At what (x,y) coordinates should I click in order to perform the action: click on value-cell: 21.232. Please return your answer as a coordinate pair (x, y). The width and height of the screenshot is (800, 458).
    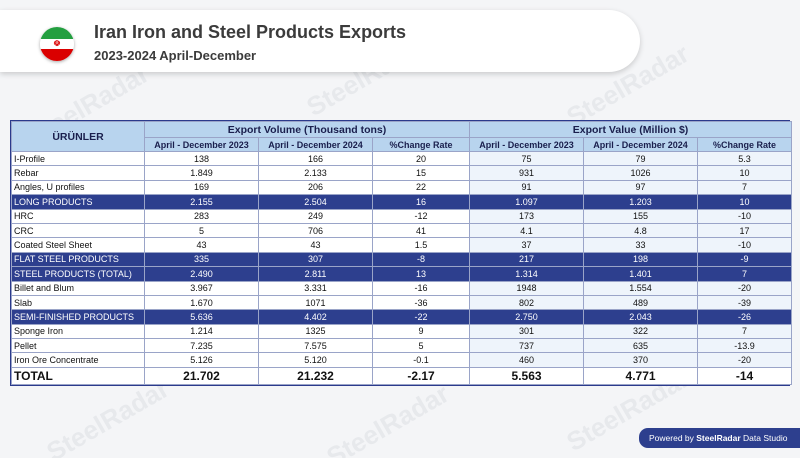
    Looking at the image, I should click on (315, 375).